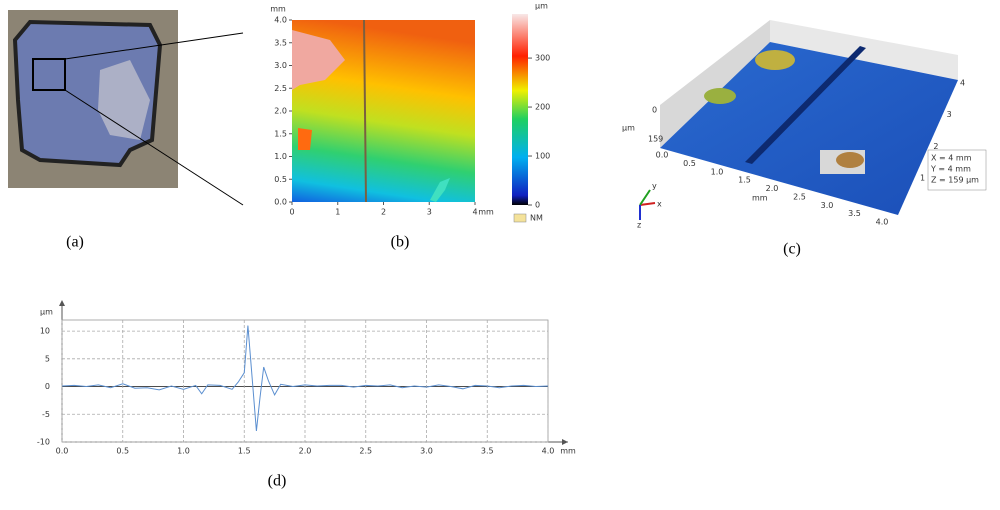 This screenshot has width=1000, height=510. I want to click on photo, so click(126, 108).